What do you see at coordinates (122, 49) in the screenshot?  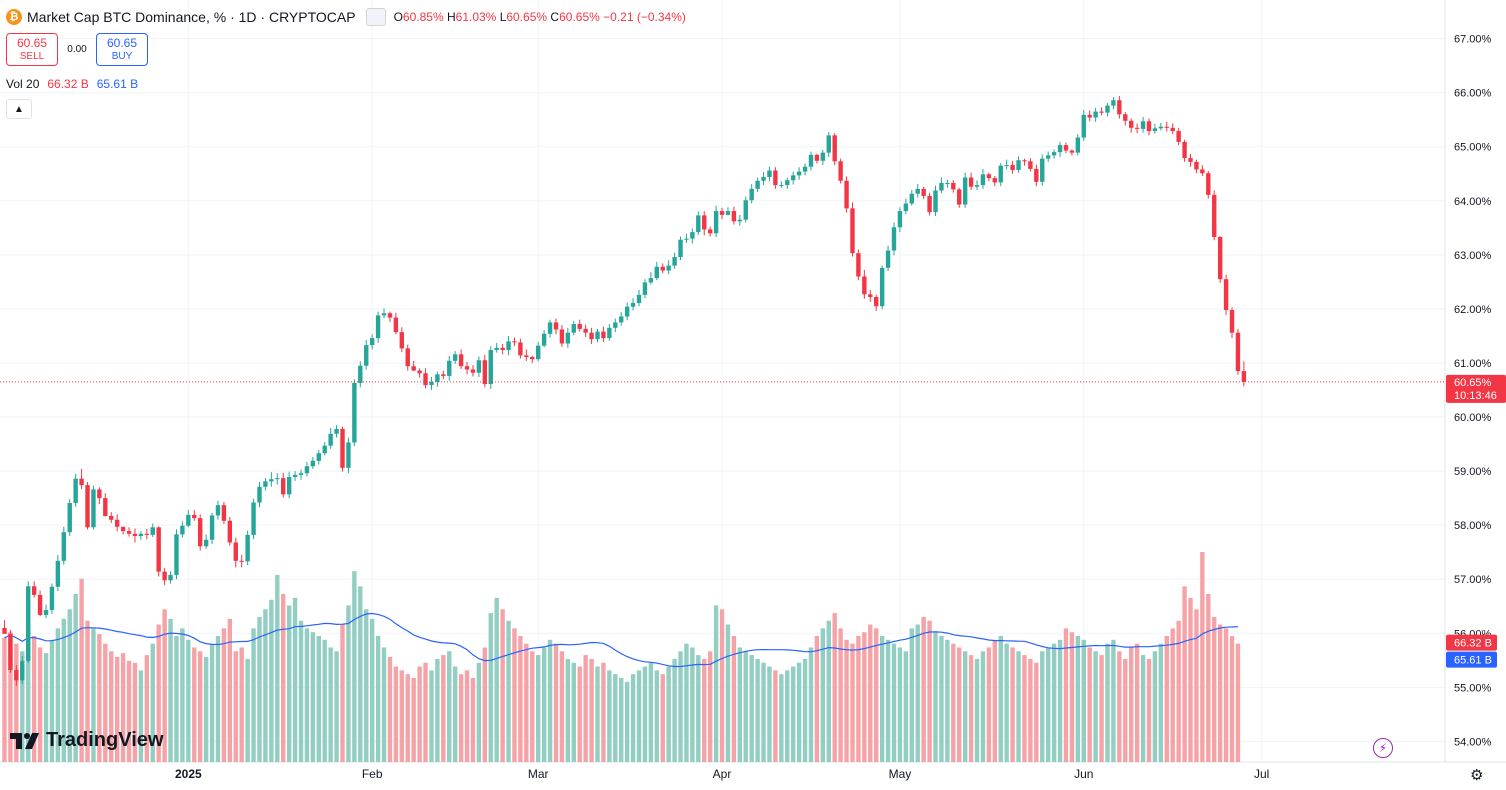 I see `buy-button: 60.65 BUY` at bounding box center [122, 49].